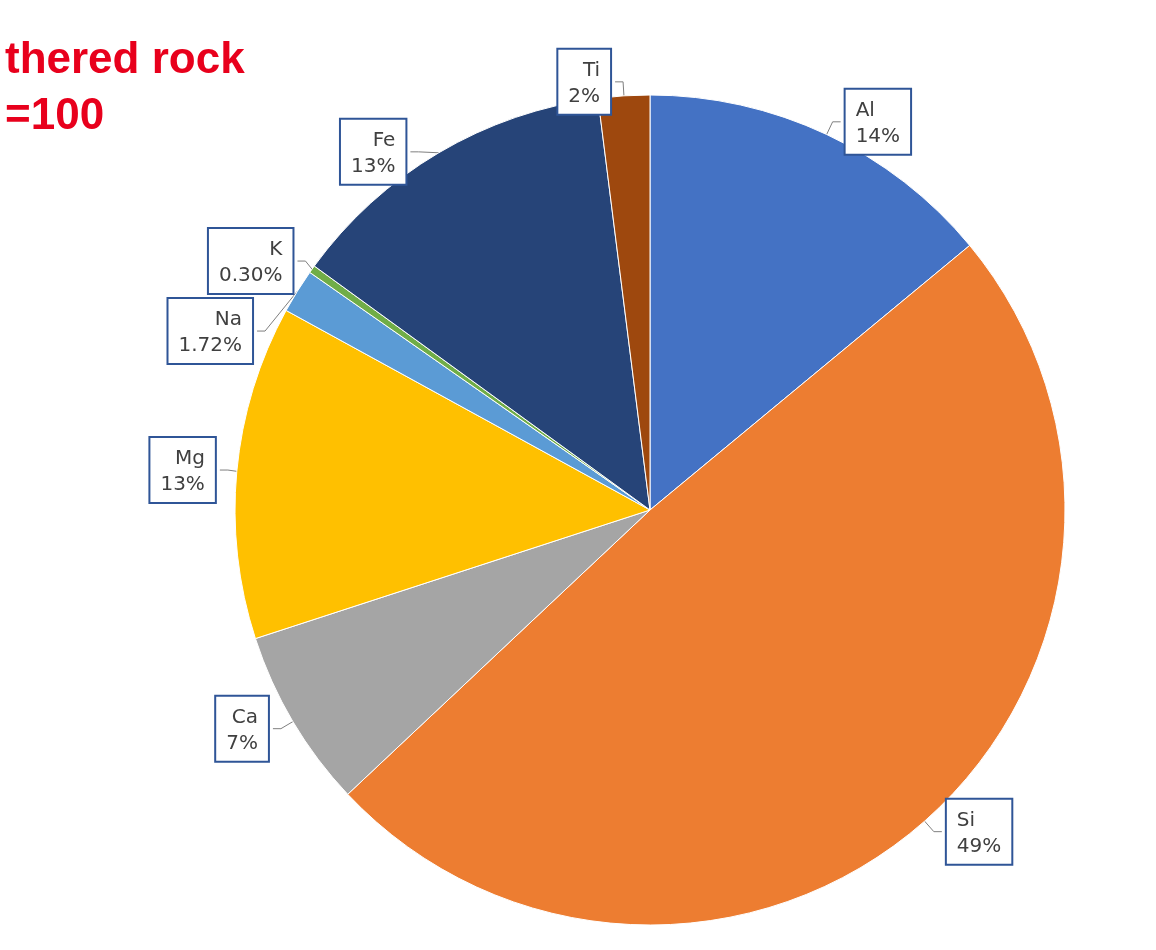 Image resolution: width=1156 pixels, height=950 pixels. I want to click on slice-label: Al, so click(865, 108).